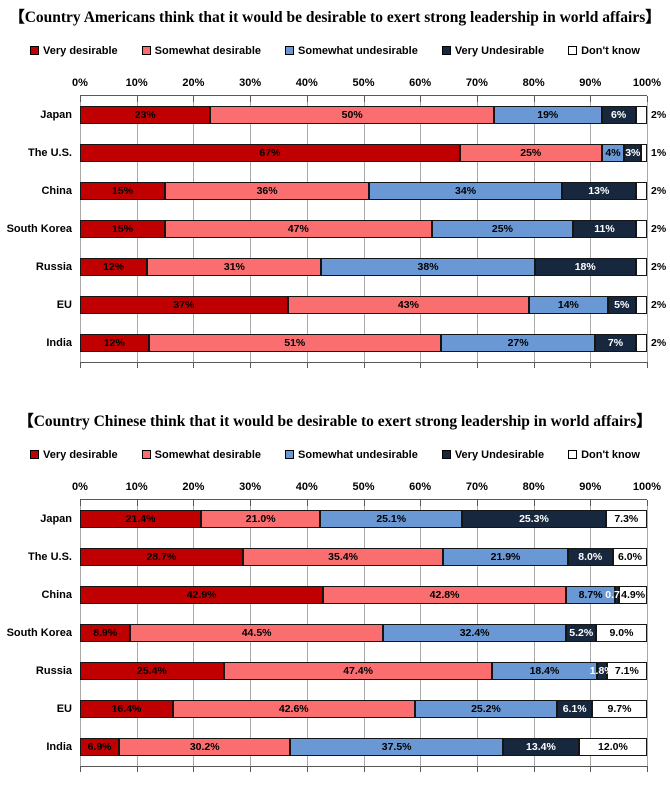  I want to click on bar-segment: 0.7%, so click(617, 595).